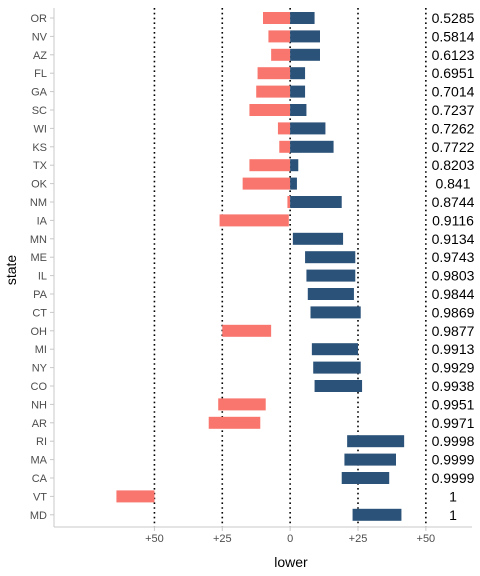 The height and width of the screenshot is (576, 480). Describe the element at coordinates (40, 369) in the screenshot. I see `y-tick-label: NY` at that location.